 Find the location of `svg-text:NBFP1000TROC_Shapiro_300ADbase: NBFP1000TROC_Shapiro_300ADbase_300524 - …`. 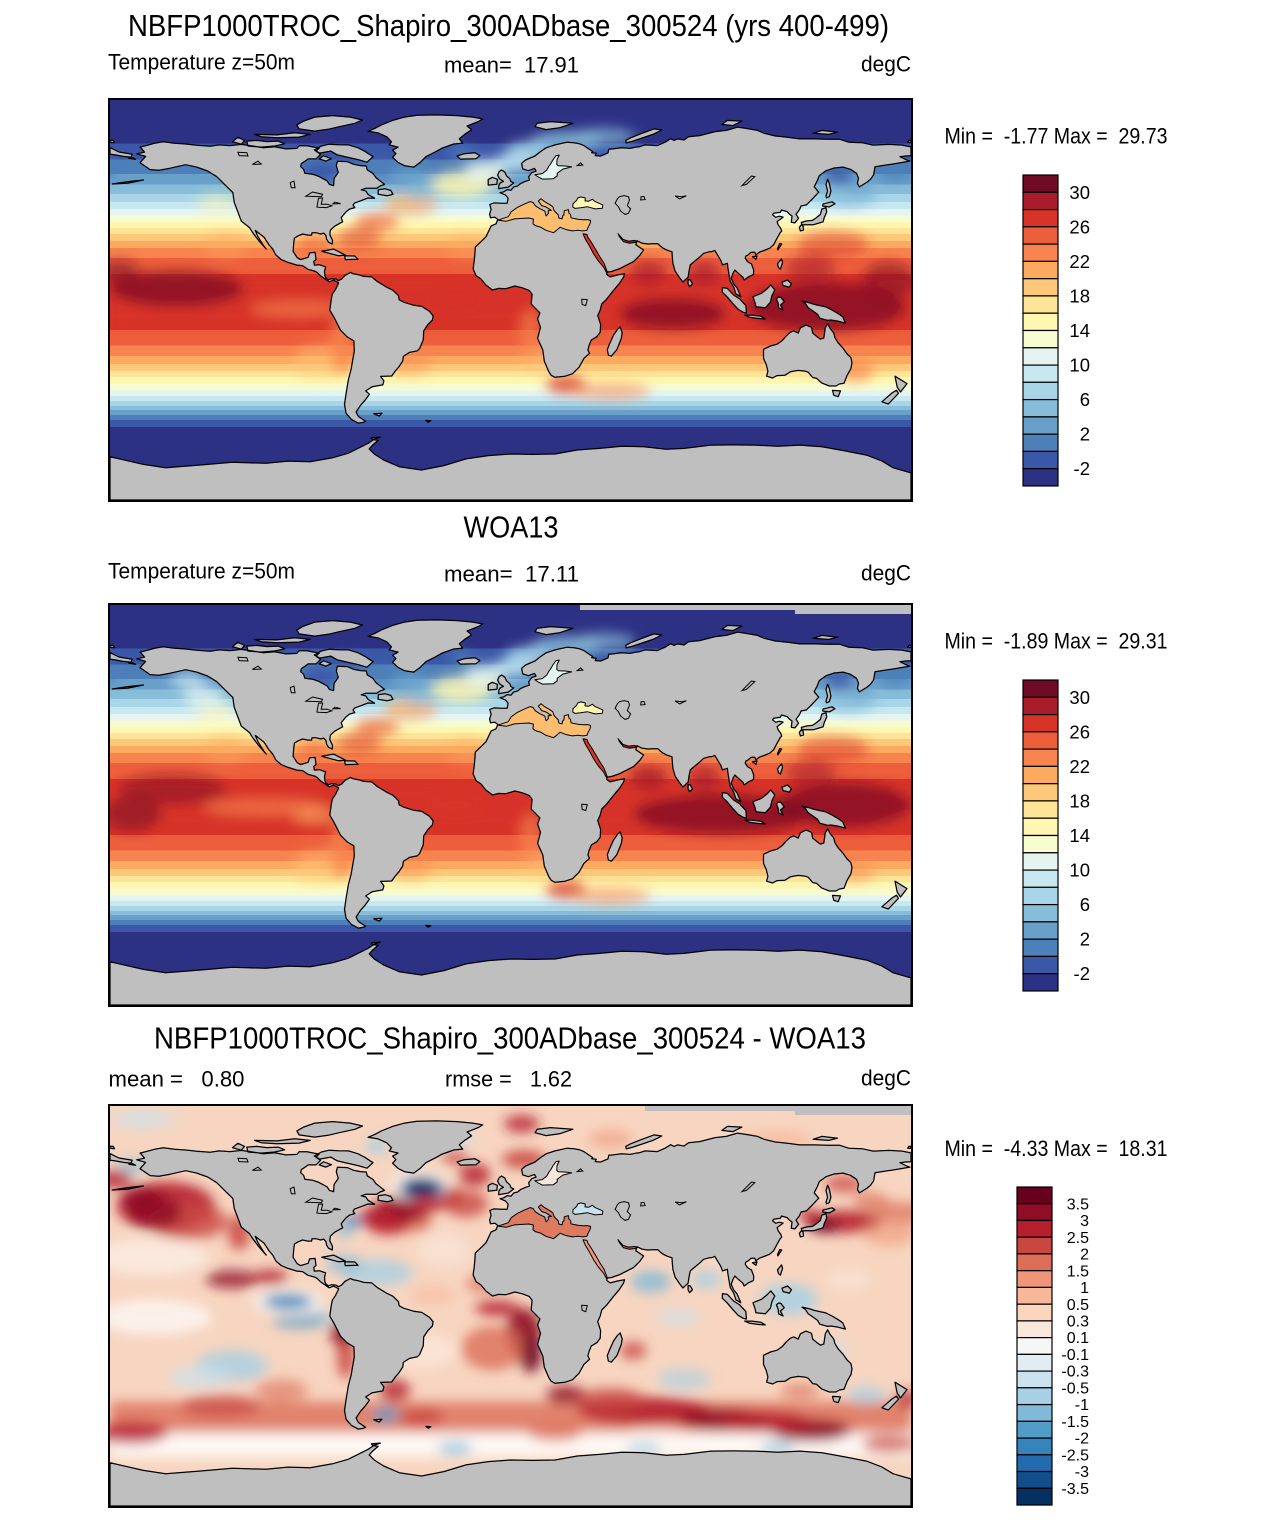

svg-text:NBFP1000TROC_Shapiro_300ADbase: NBFP1000TROC_Shapiro_300ADbase_300524 - … is located at coordinates (510, 1038).